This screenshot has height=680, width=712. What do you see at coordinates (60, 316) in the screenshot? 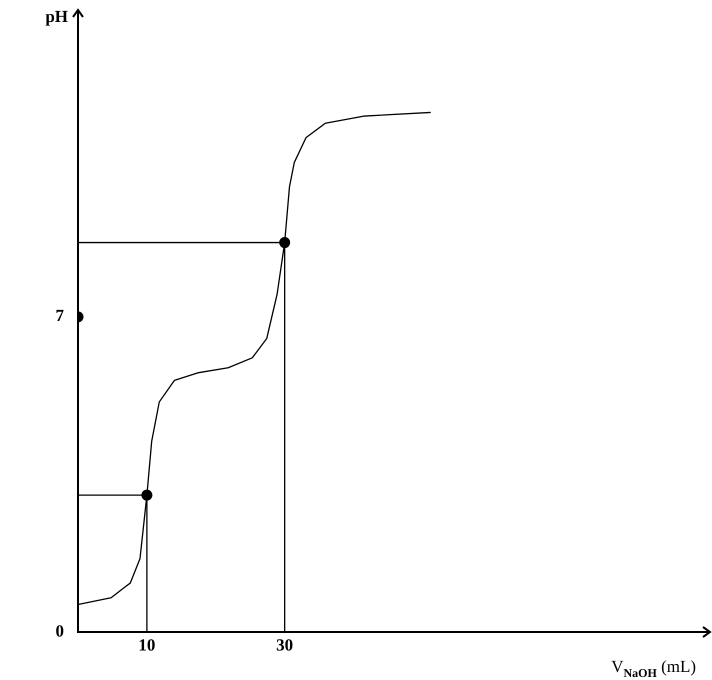
I see `y-tick-label: 7` at bounding box center [60, 316].